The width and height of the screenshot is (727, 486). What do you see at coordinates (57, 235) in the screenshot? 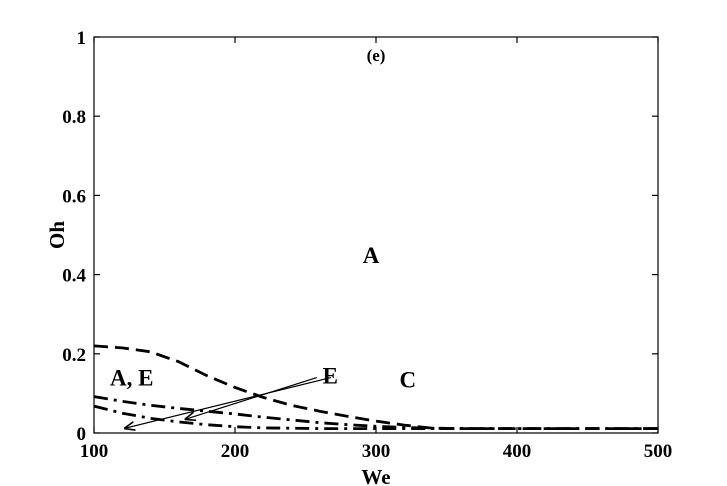
I see `y-axis-label: Oh` at bounding box center [57, 235].